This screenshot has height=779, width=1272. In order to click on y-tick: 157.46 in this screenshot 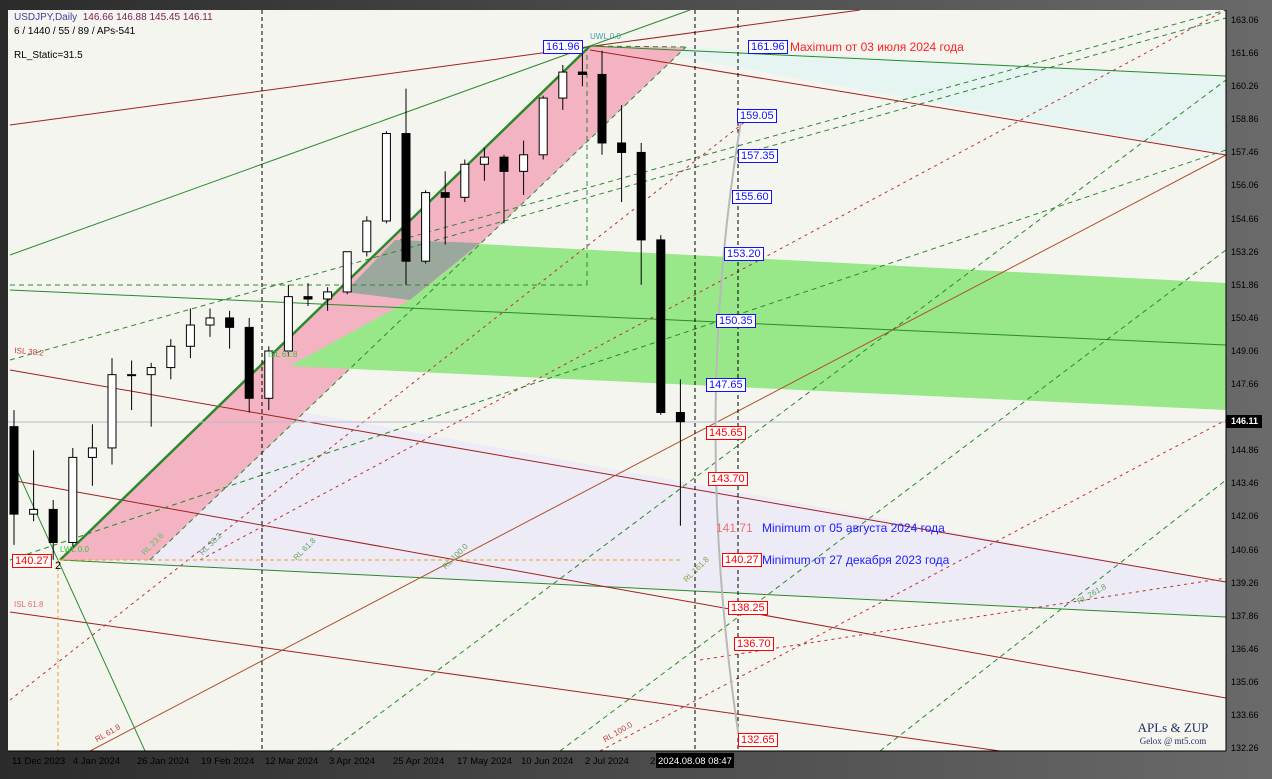, I will do `click(1245, 152)`.